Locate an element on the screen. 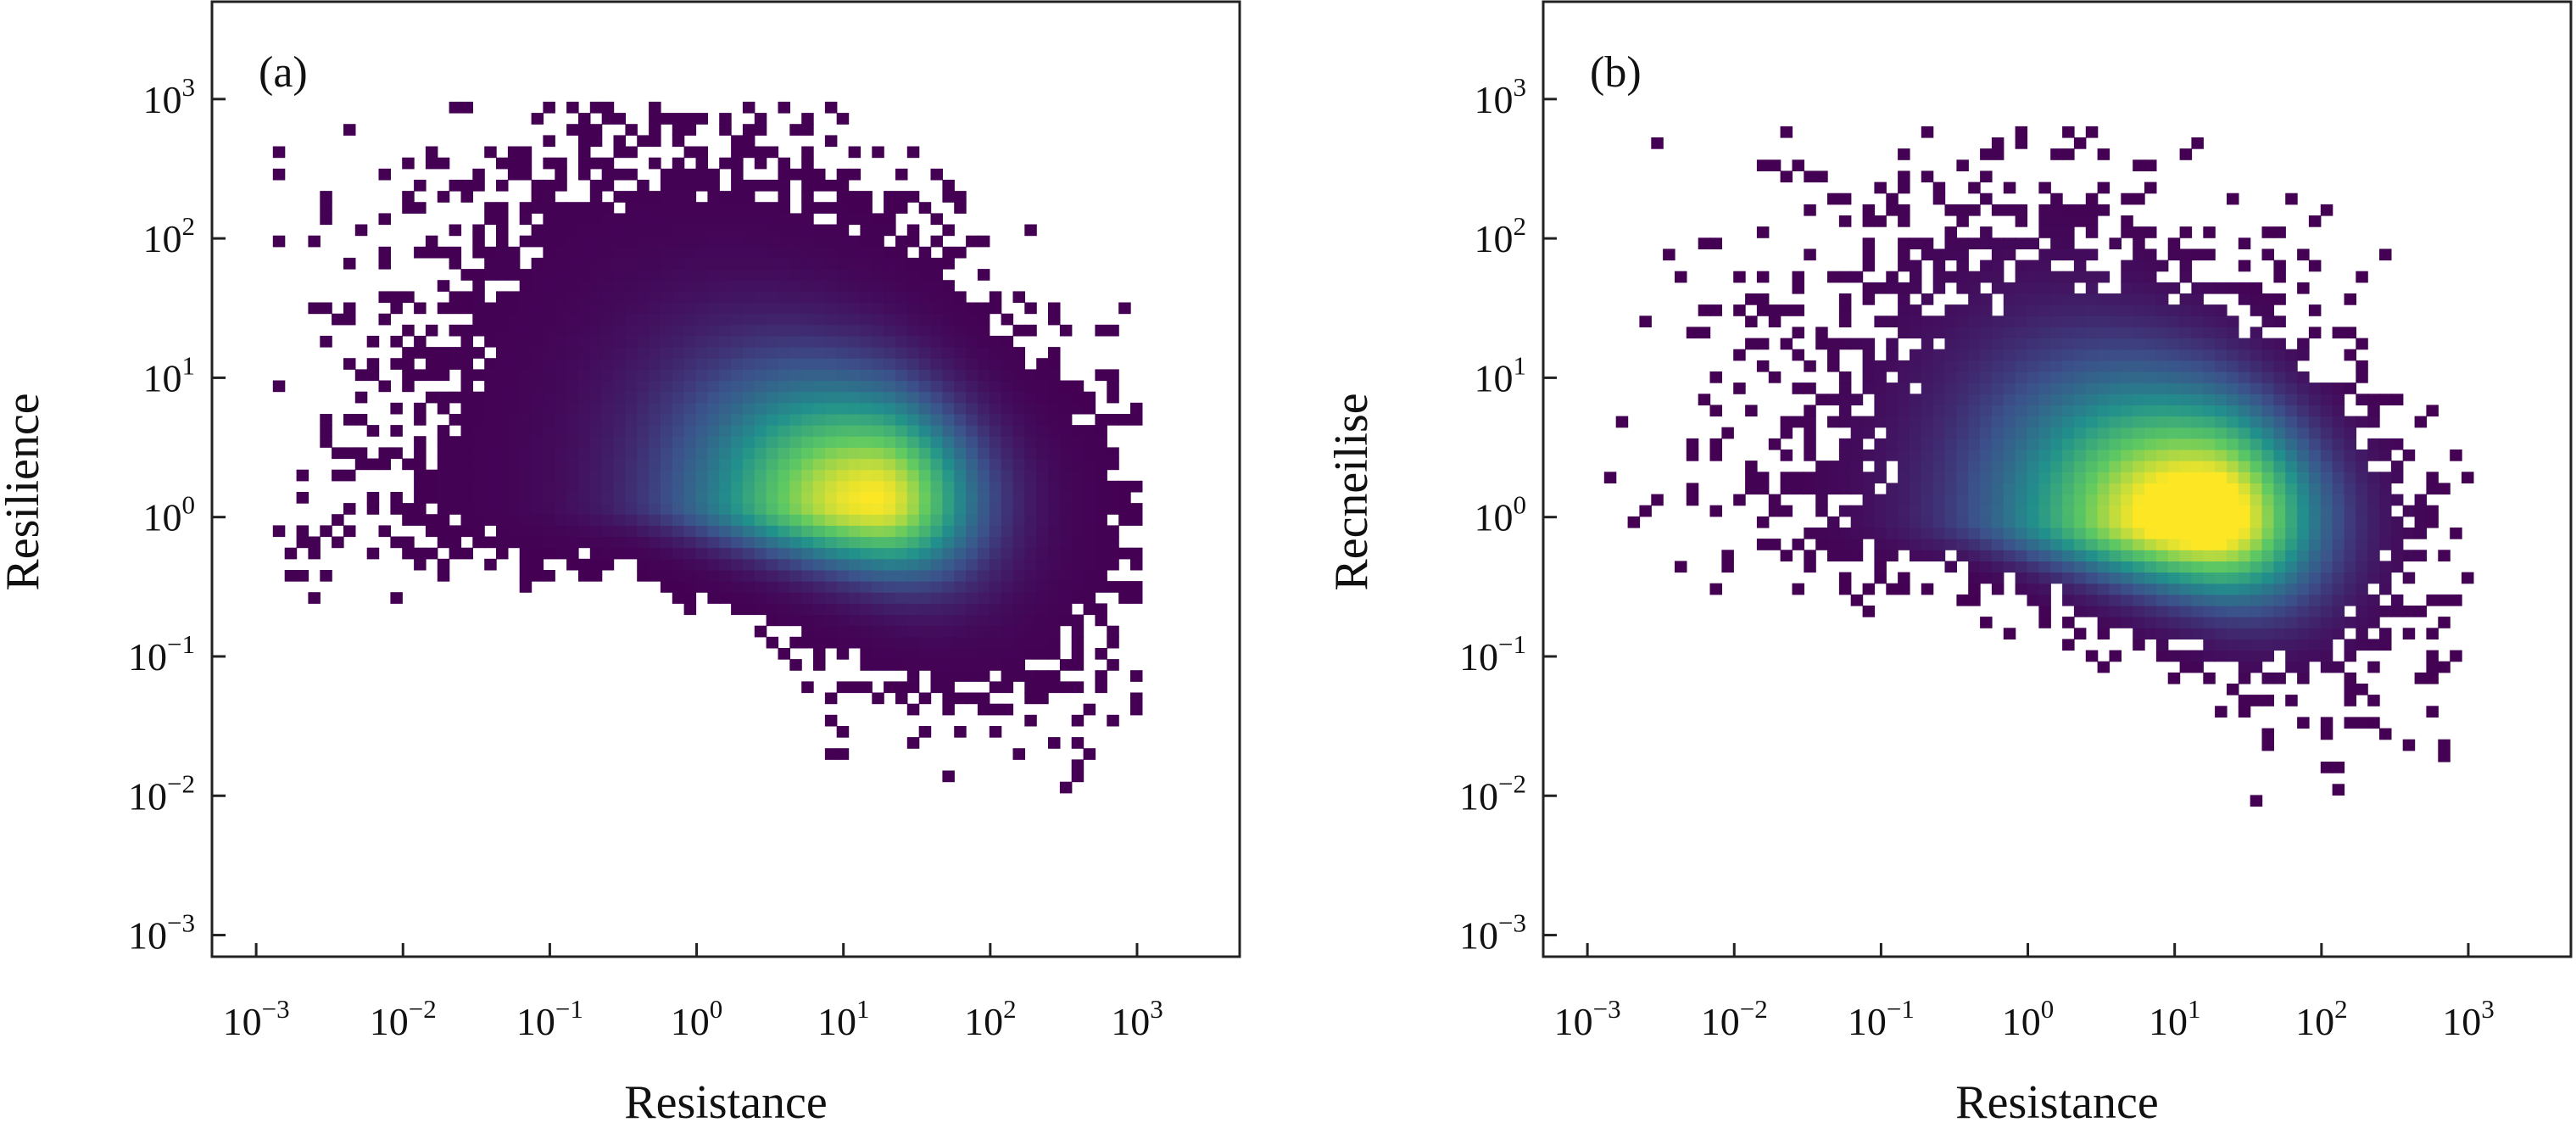 The height and width of the screenshot is (1128, 2576). x-tick-label: 101 is located at coordinates (2175, 1018).